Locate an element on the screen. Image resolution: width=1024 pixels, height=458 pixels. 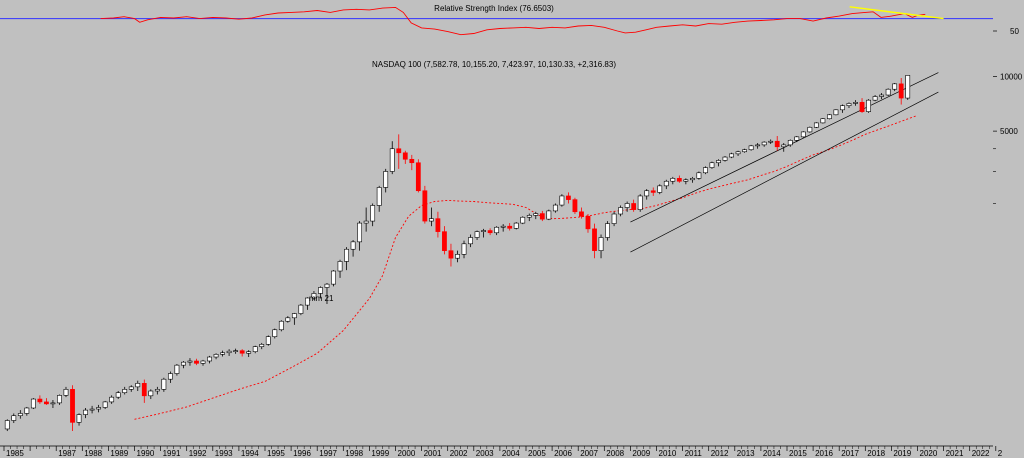
x-tick-label: 2002 is located at coordinates (459, 453).